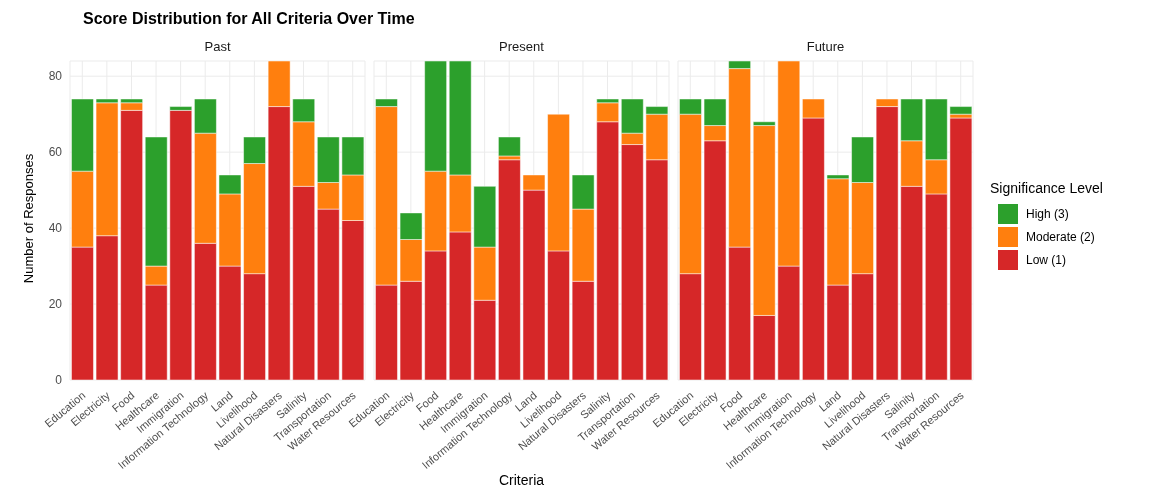 This screenshot has width=1158, height=493. I want to click on text: Low (1), so click(1046, 259).